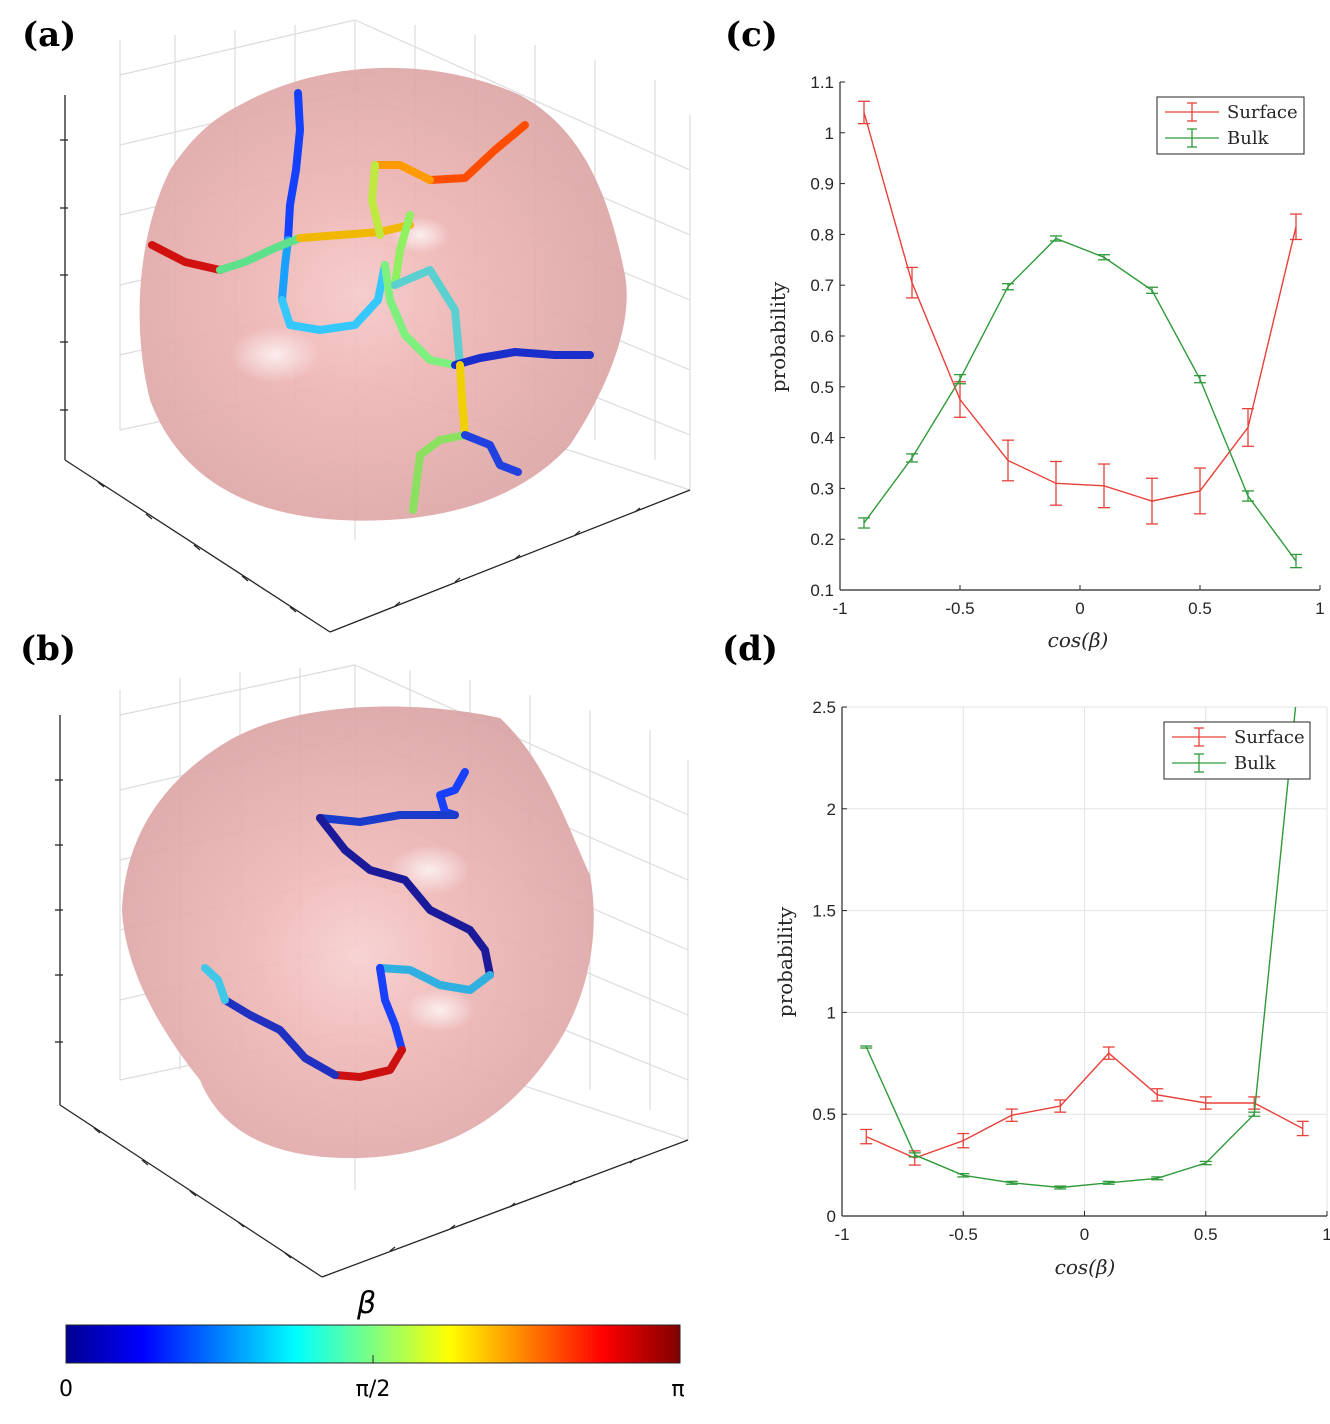  Describe the element at coordinates (430, 870) in the screenshot. I see `membrane-b-highlight` at that location.